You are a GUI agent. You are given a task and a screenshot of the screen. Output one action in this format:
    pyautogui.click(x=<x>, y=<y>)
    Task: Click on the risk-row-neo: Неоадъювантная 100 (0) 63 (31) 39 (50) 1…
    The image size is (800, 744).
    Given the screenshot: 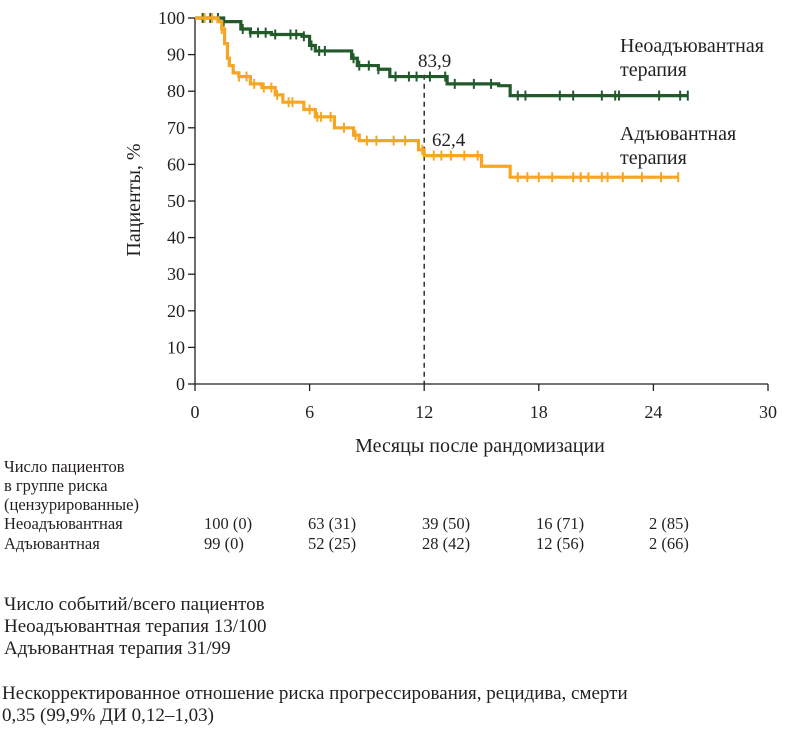 What is the action you would take?
    pyautogui.click(x=346, y=524)
    